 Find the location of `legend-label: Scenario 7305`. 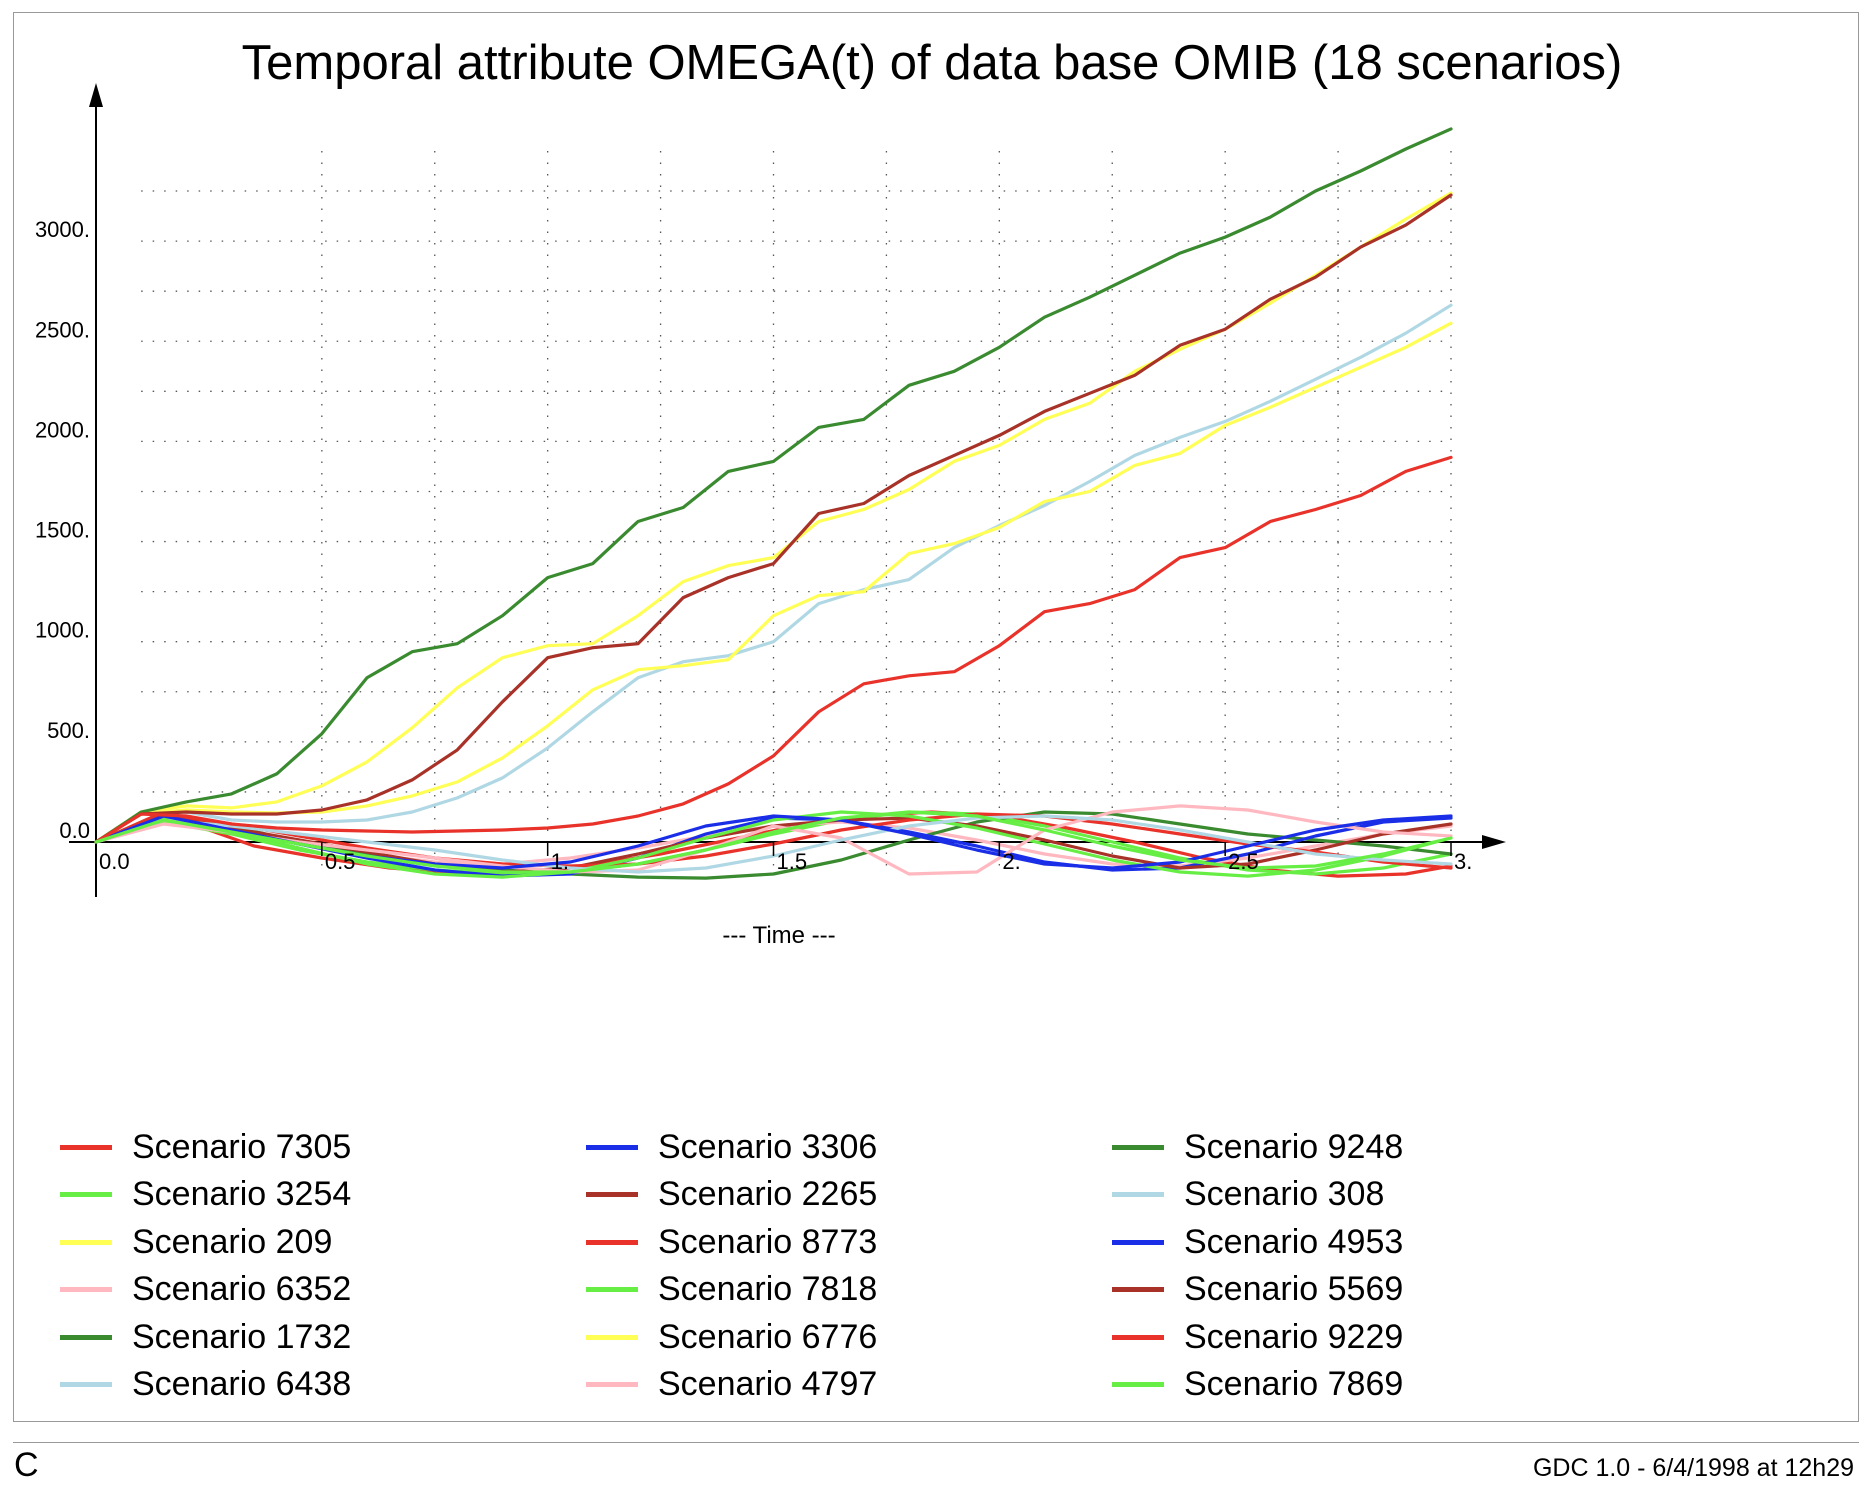

legend-label: Scenario 7305 is located at coordinates (242, 1146).